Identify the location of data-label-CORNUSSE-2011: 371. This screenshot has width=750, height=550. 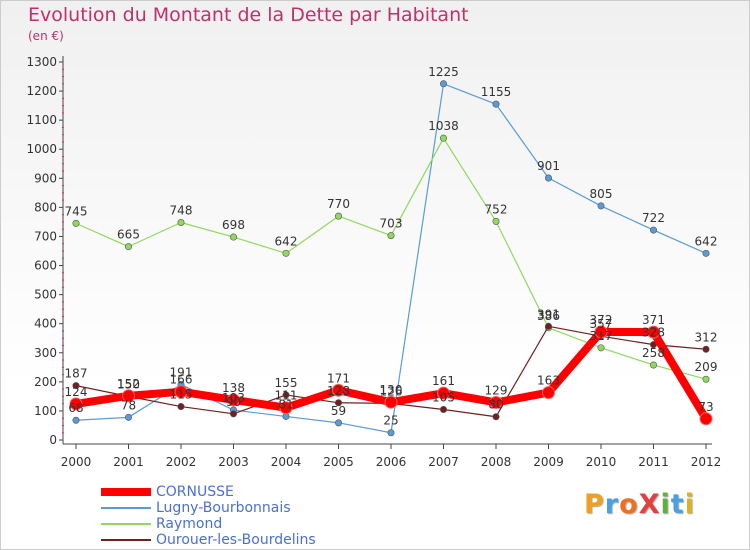
(653, 320).